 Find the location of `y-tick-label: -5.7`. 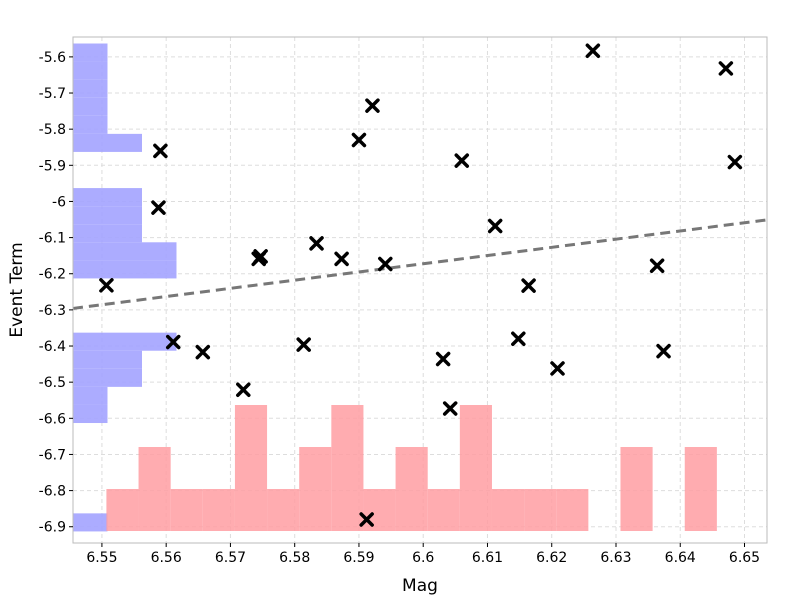

y-tick-label: -5.7 is located at coordinates (52, 94).